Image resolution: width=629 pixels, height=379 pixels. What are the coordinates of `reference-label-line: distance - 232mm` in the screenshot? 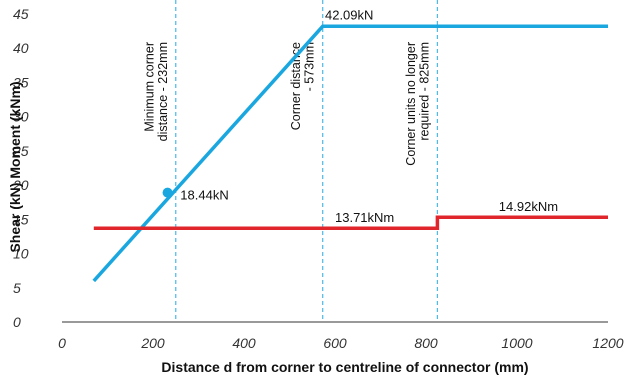 It's located at (163, 91).